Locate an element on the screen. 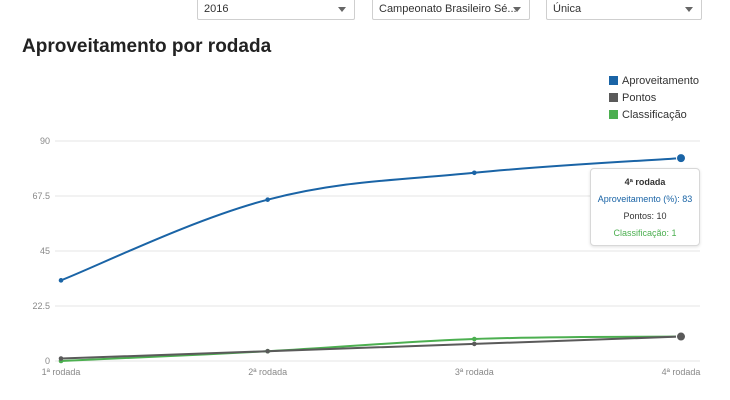 This screenshot has height=400, width=730. legend-label: Classificação is located at coordinates (654, 114).